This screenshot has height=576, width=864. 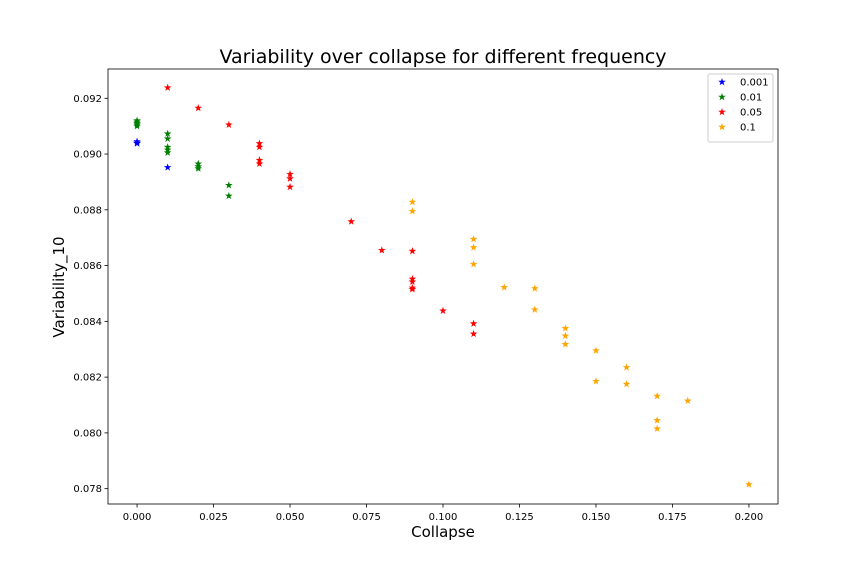 What do you see at coordinates (137, 517) in the screenshot?
I see `x-tick-label: 0.000` at bounding box center [137, 517].